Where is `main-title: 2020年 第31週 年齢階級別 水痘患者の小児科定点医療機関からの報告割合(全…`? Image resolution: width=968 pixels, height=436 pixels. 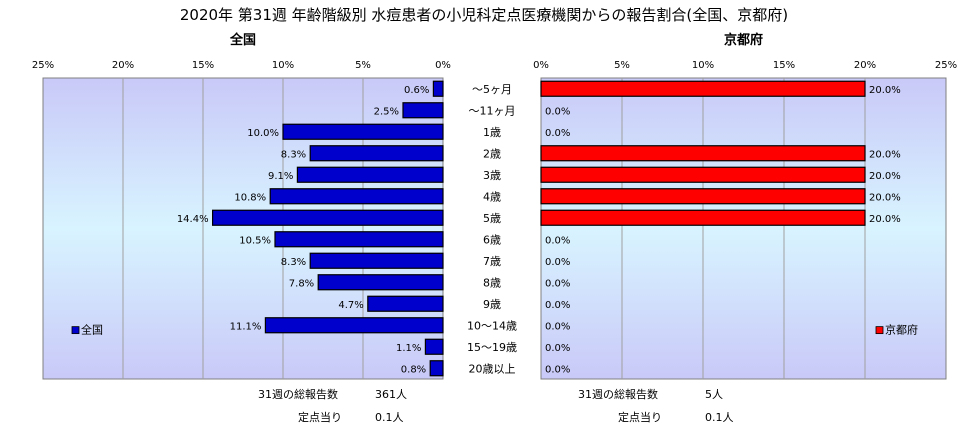
main-title: 2020年 第31週 年齢階級別 水痘患者の小児科定点医療機関からの報告割合(全… is located at coordinates (484, 15).